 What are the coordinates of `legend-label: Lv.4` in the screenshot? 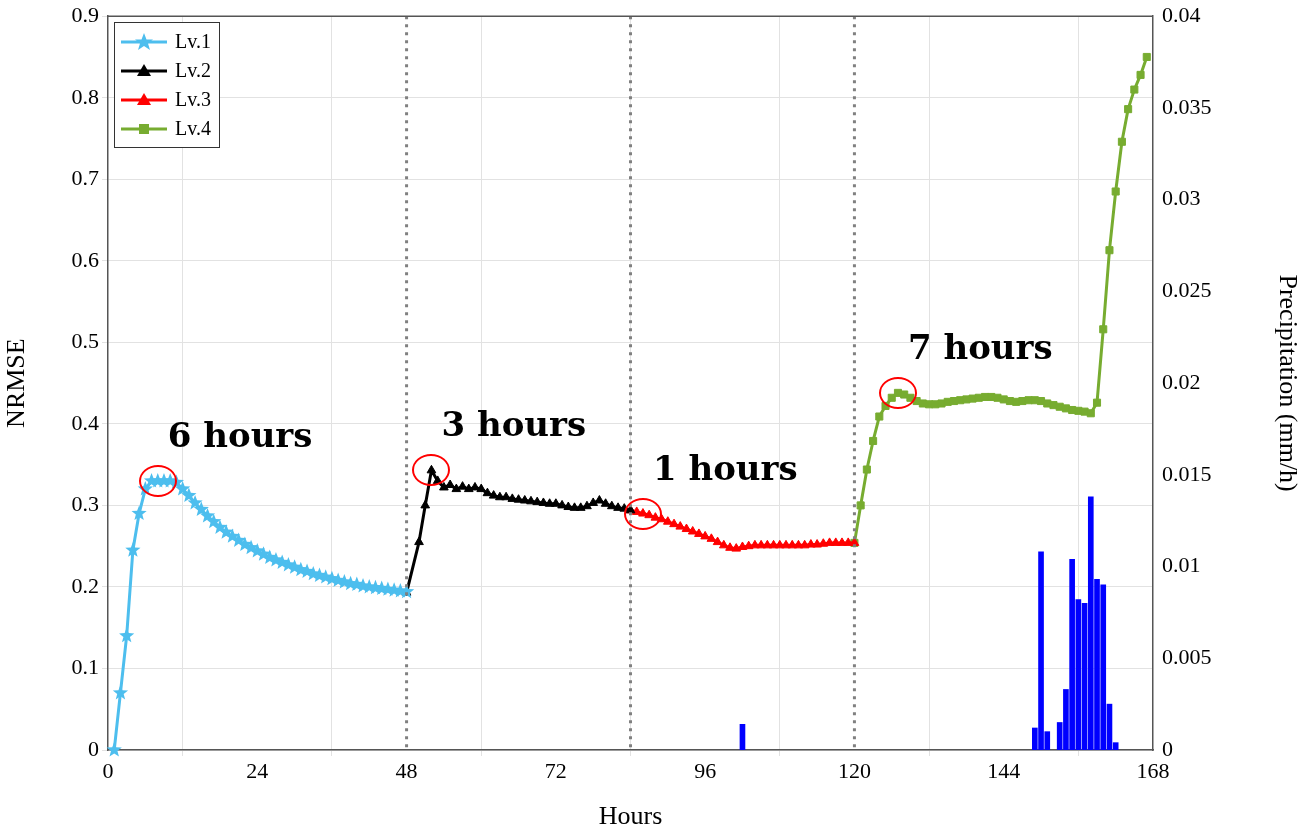 It's located at (193, 129).